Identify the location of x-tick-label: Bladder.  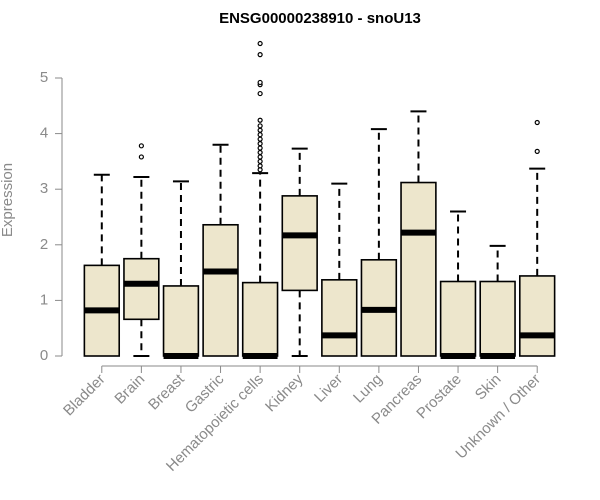
(84, 395).